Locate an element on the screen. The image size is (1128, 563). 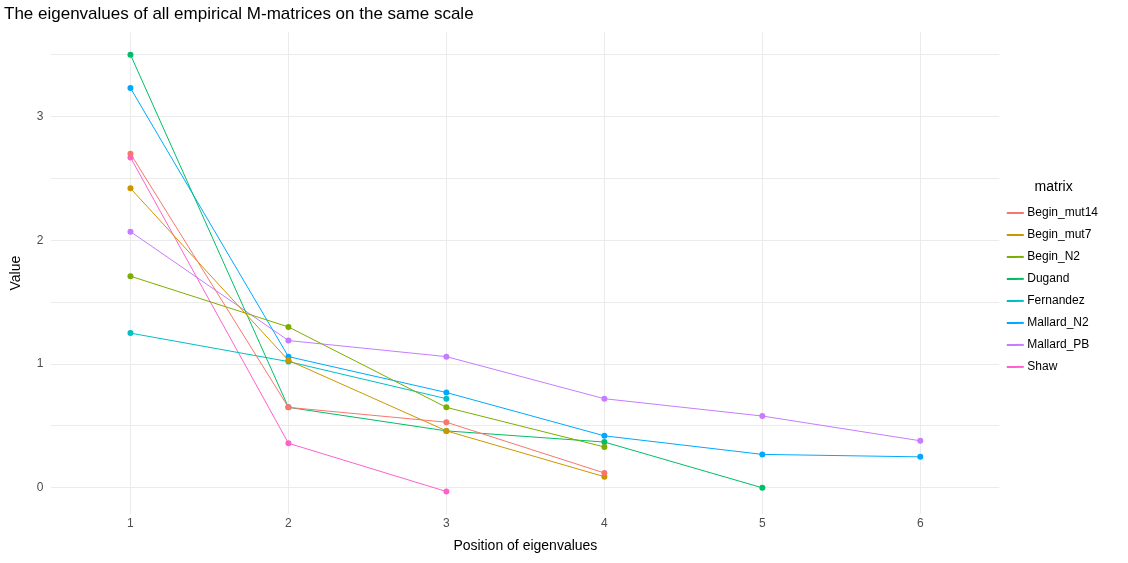
x-tick-label: 6 is located at coordinates (920, 523).